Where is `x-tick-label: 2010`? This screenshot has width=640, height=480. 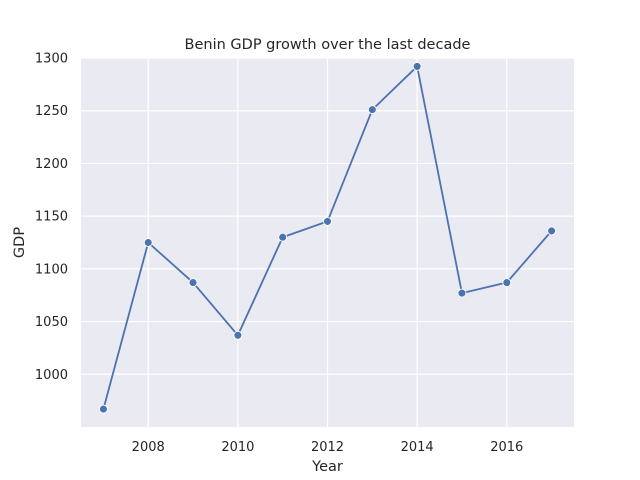
x-tick-label: 2010 is located at coordinates (237, 447).